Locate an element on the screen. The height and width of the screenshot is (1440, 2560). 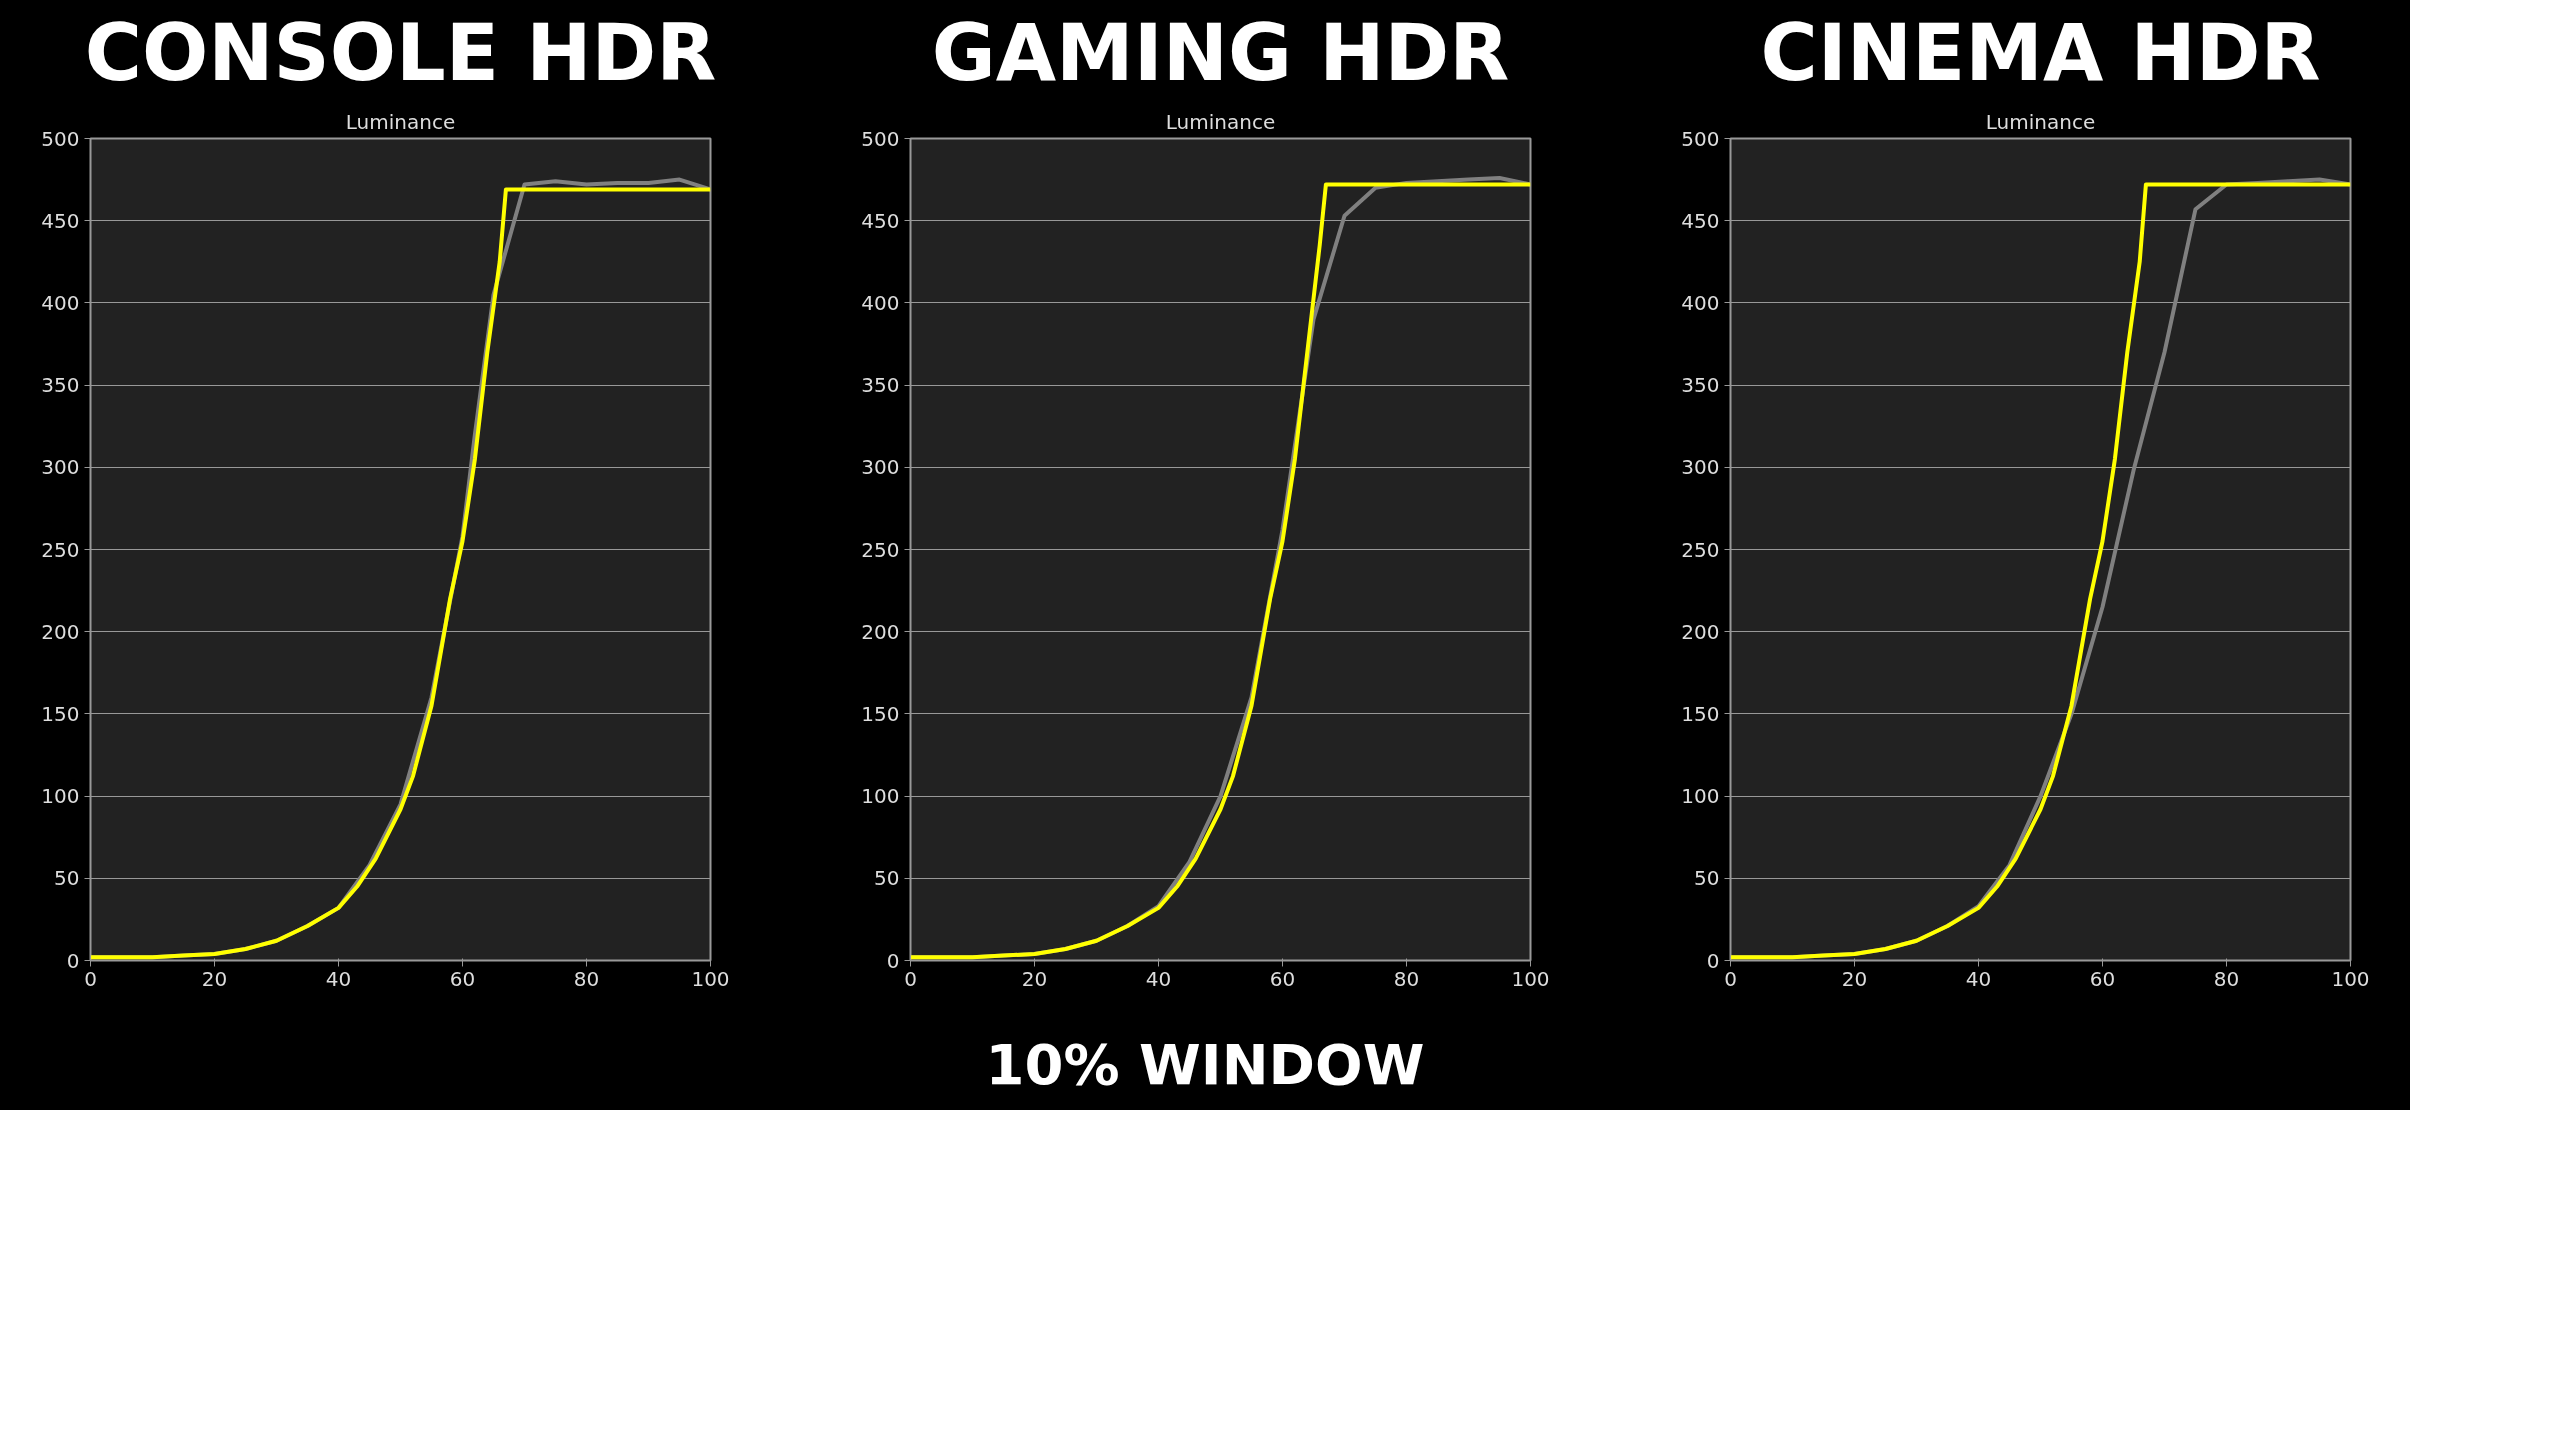
chart-title: CONSOLE HDR is located at coordinates (400, 52).